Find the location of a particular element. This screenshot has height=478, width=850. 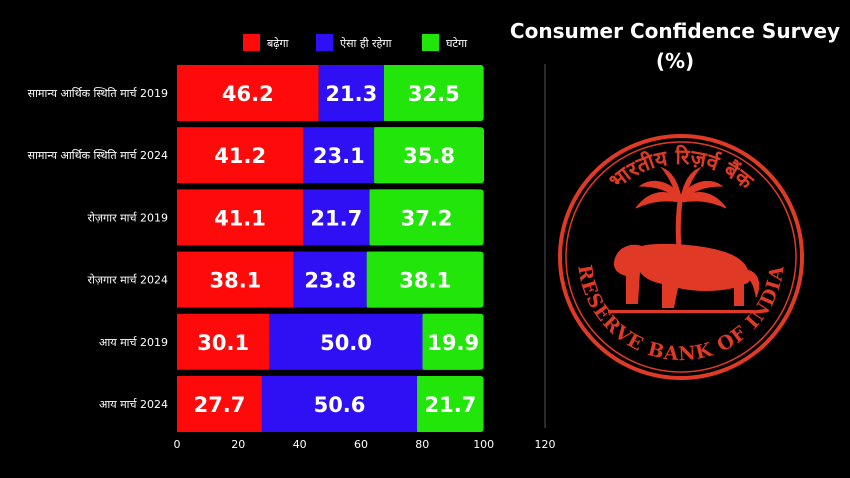

category-label: आय मार्च 2019 is located at coordinates (133, 342).